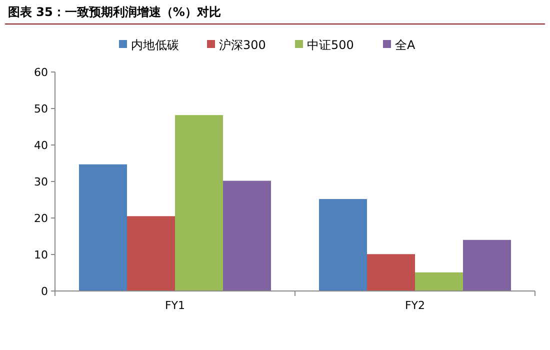 The height and width of the screenshot is (350, 550). Describe the element at coordinates (415, 305) in the screenshot. I see `x-tick-label: FY2` at that location.